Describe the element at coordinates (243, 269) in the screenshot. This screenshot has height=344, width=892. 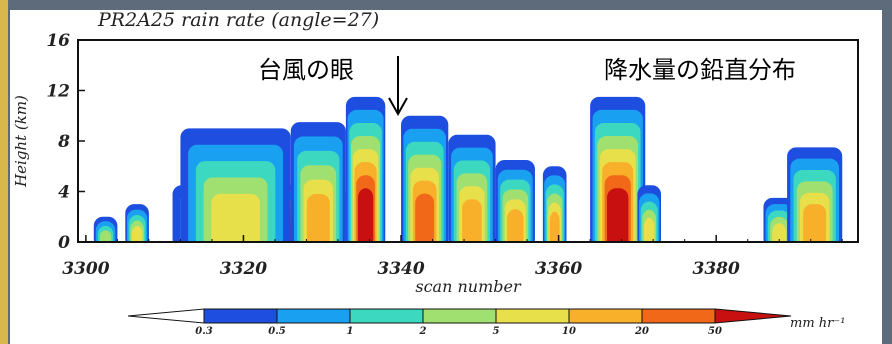
I see `x-tick-label: 3320` at that location.